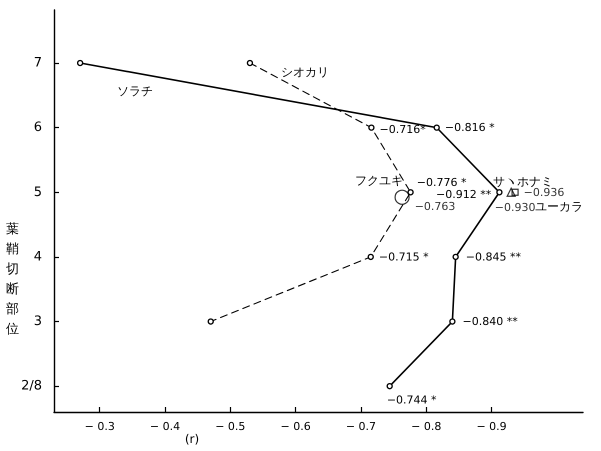  I want to click on data-label: −0.763, so click(435, 206).